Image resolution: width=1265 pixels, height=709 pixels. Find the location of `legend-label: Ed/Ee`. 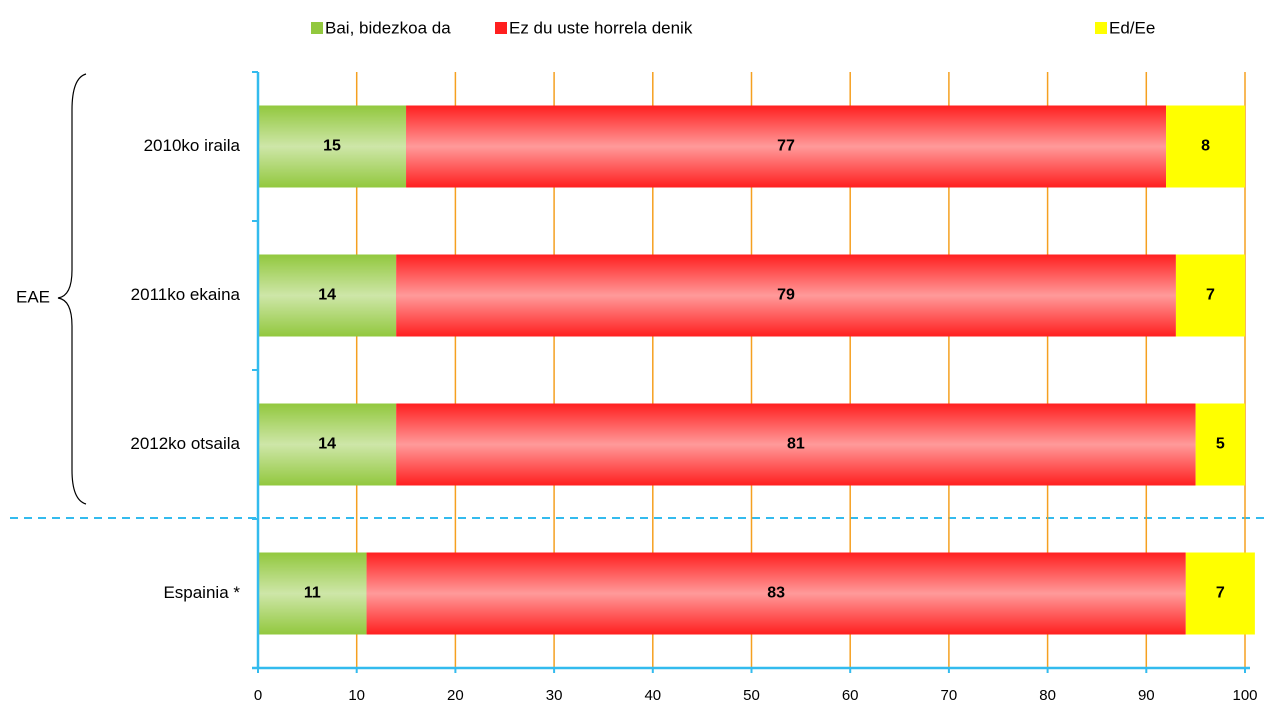

legend-label: Ed/Ee is located at coordinates (1132, 27).